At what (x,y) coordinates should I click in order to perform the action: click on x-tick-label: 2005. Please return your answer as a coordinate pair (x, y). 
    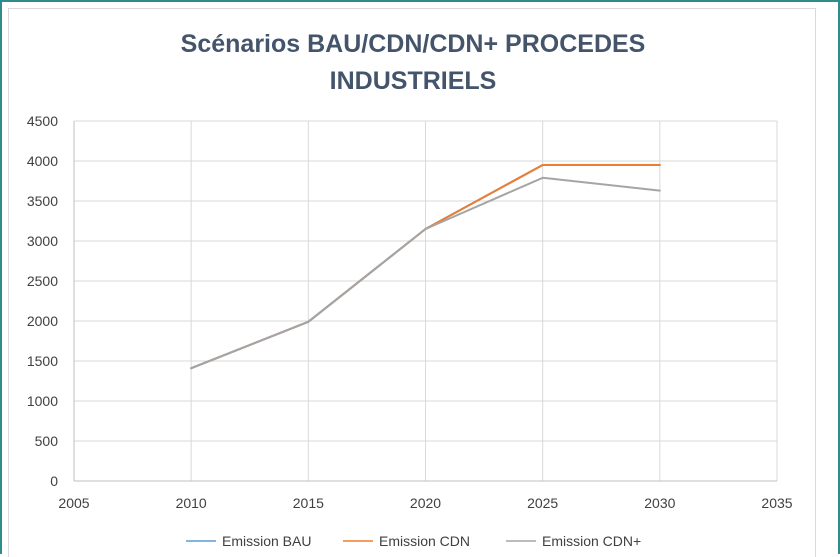
    Looking at the image, I should click on (73, 503).